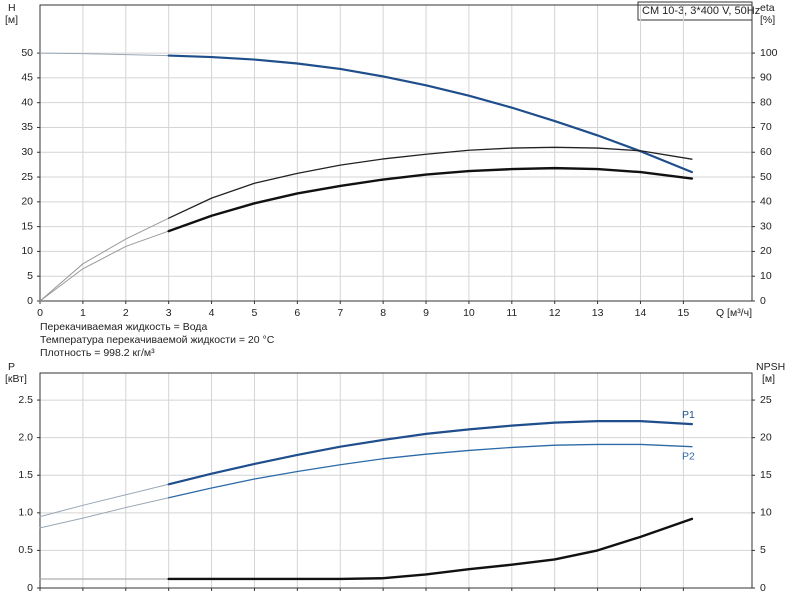 This screenshot has height=600, width=800. What do you see at coordinates (255, 313) in the screenshot?
I see `x-tick-label: 5` at bounding box center [255, 313].